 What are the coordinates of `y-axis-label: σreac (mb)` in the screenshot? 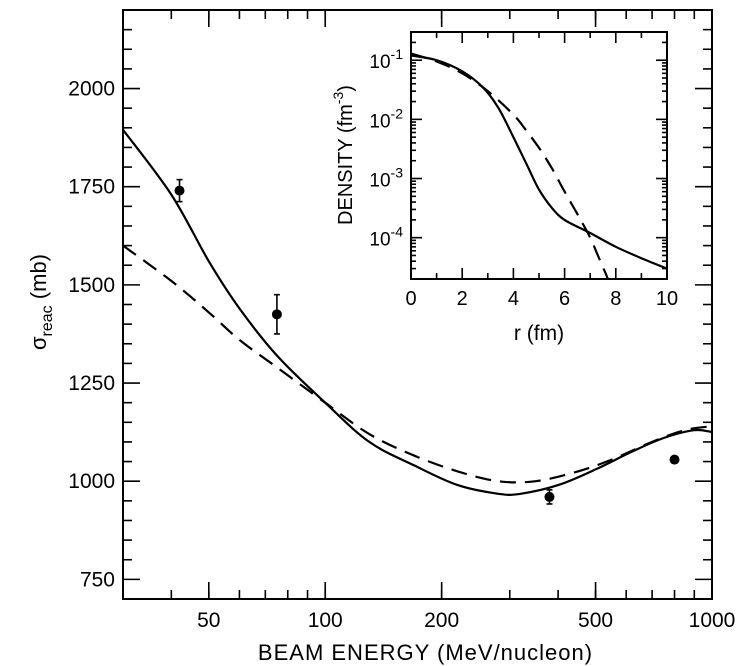 It's located at (41, 302).